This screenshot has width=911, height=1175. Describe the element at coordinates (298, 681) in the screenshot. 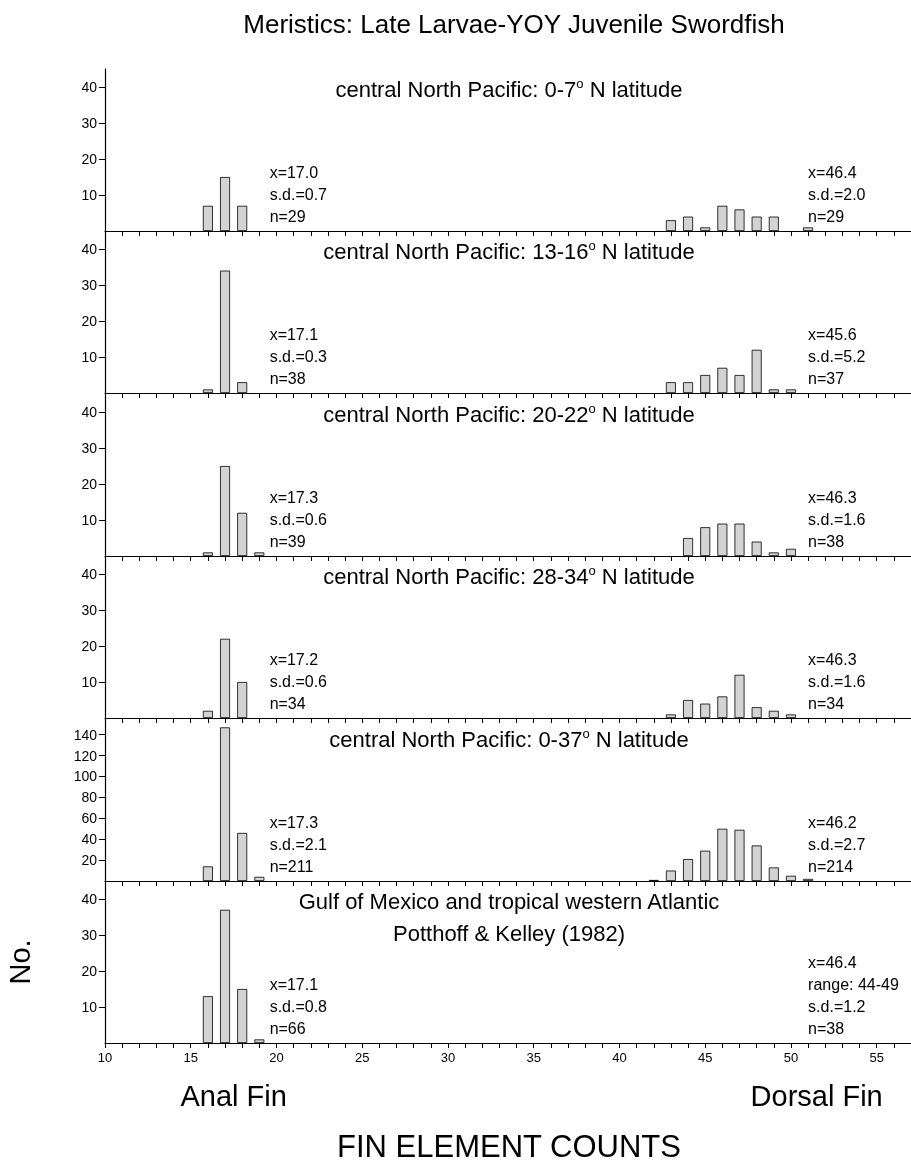

I see `annotation: x=17.2 s.d.=0.6 n=34` at that location.